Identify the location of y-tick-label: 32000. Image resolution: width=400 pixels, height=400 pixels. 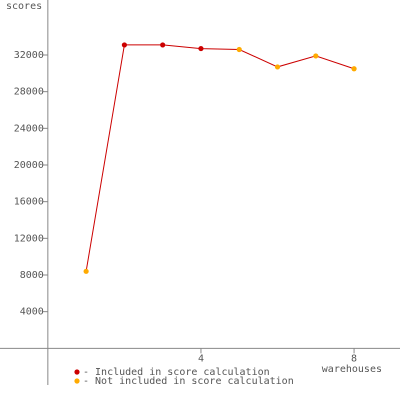
(29, 55).